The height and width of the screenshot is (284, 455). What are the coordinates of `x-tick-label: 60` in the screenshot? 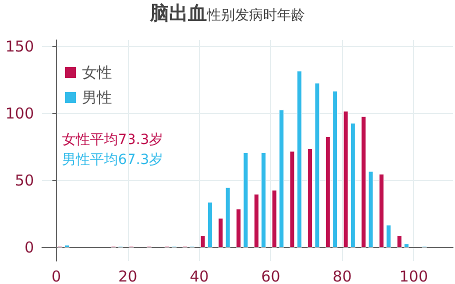 It's located at (270, 276).